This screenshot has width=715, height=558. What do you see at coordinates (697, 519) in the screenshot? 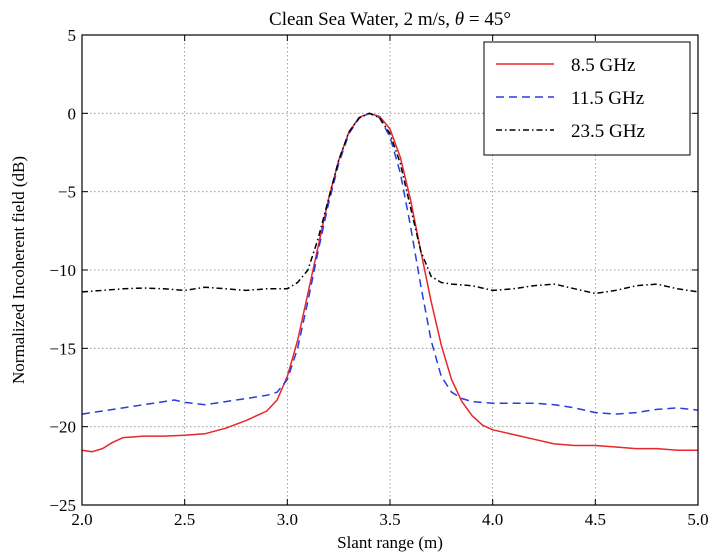
I see `x-tick-label: 5.0` at bounding box center [697, 519].